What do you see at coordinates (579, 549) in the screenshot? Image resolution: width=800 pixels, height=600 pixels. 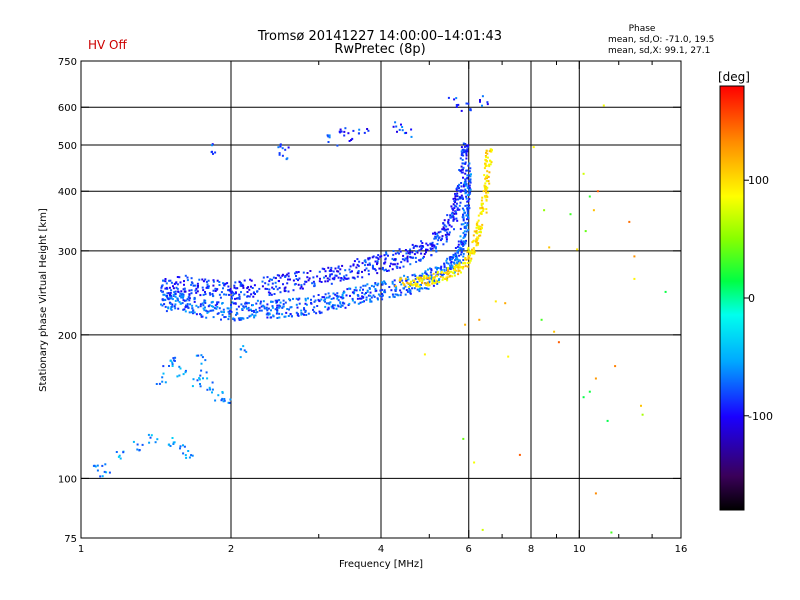 I see `x-tick-label: 10` at bounding box center [579, 549].